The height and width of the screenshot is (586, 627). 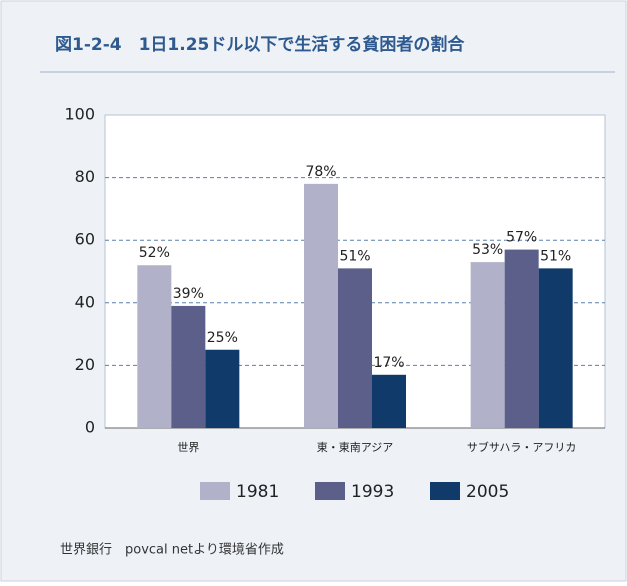 I want to click on value-label: 78%, so click(x=320, y=172).